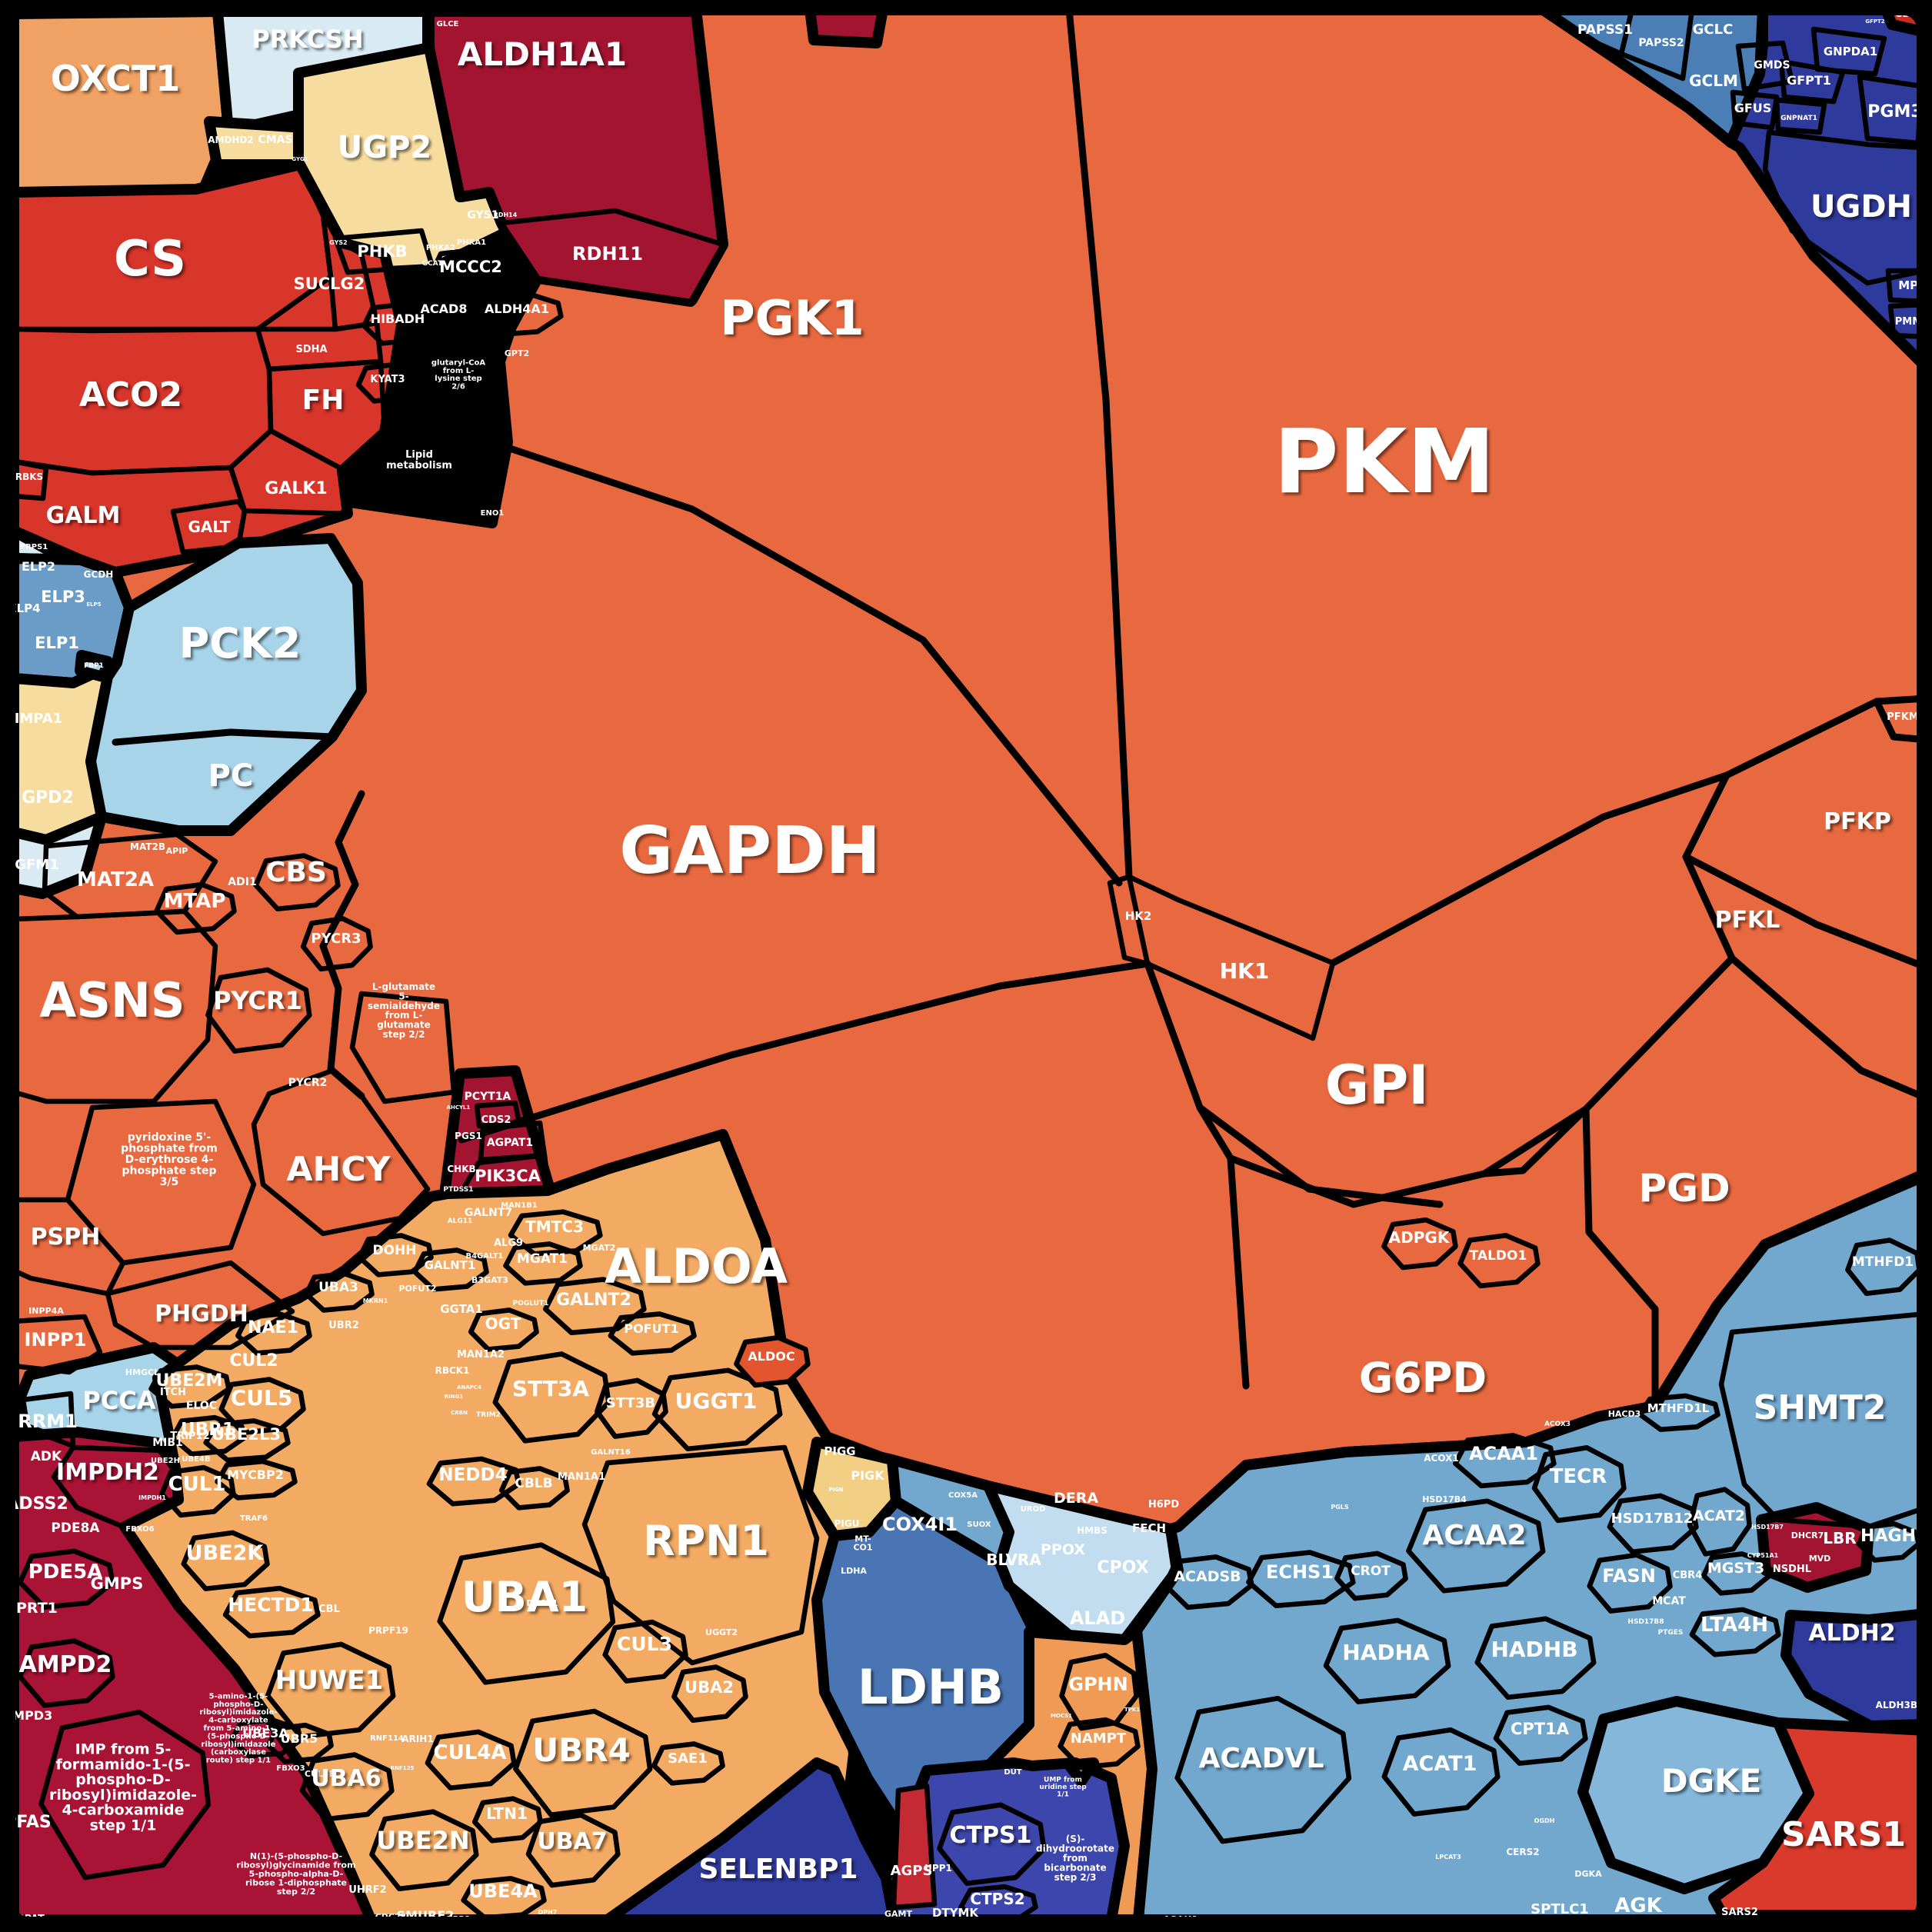 The height and width of the screenshot is (1932, 1932). I want to click on cell-sae1, so click(688, 1763).